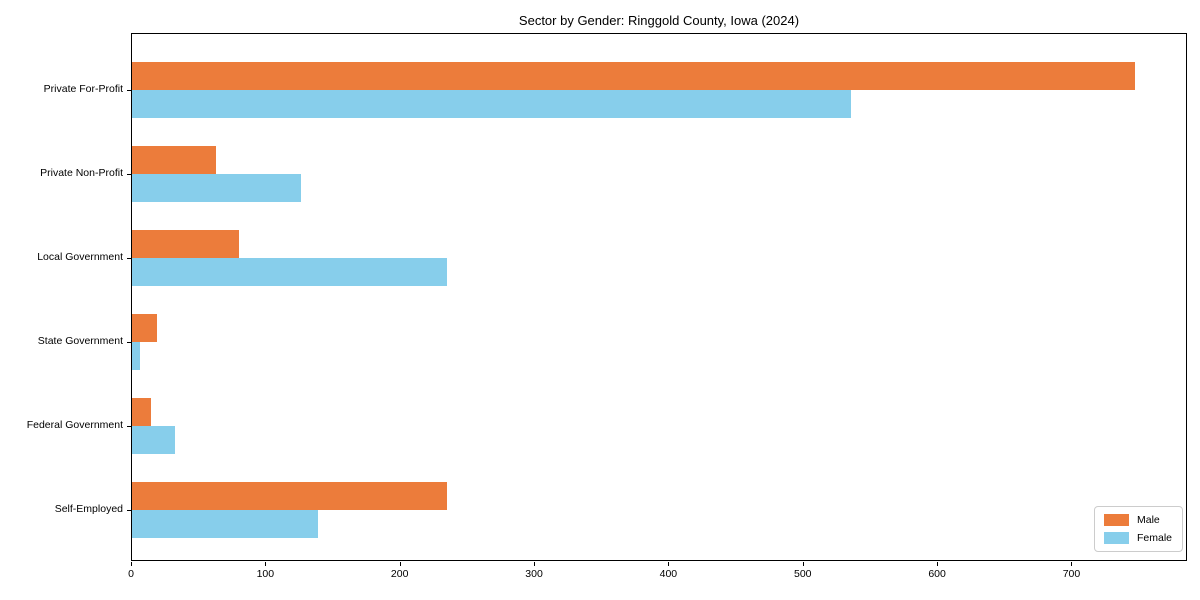 The image size is (1200, 600). I want to click on legend: Male Female, so click(1138, 529).